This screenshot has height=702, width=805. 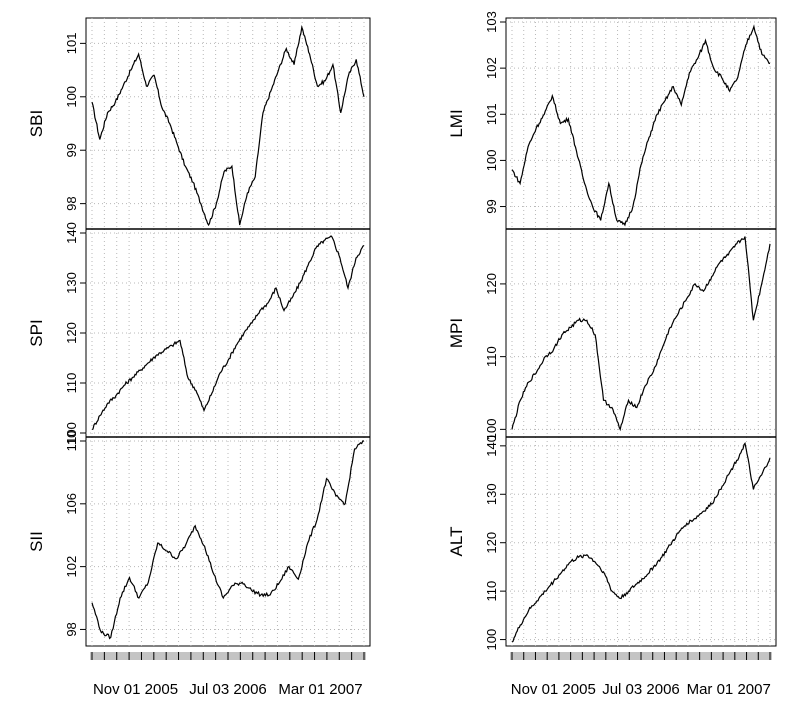 I want to click on panel-ylabel: SBI, so click(x=36, y=123).